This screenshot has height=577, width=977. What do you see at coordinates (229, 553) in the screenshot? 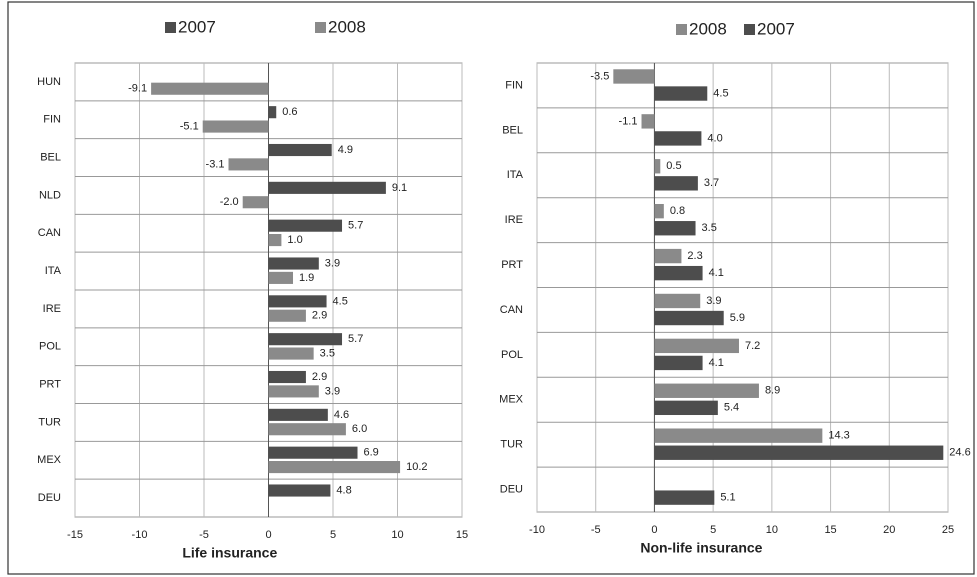
I see `x-axis-label: Life insurance` at bounding box center [229, 553].